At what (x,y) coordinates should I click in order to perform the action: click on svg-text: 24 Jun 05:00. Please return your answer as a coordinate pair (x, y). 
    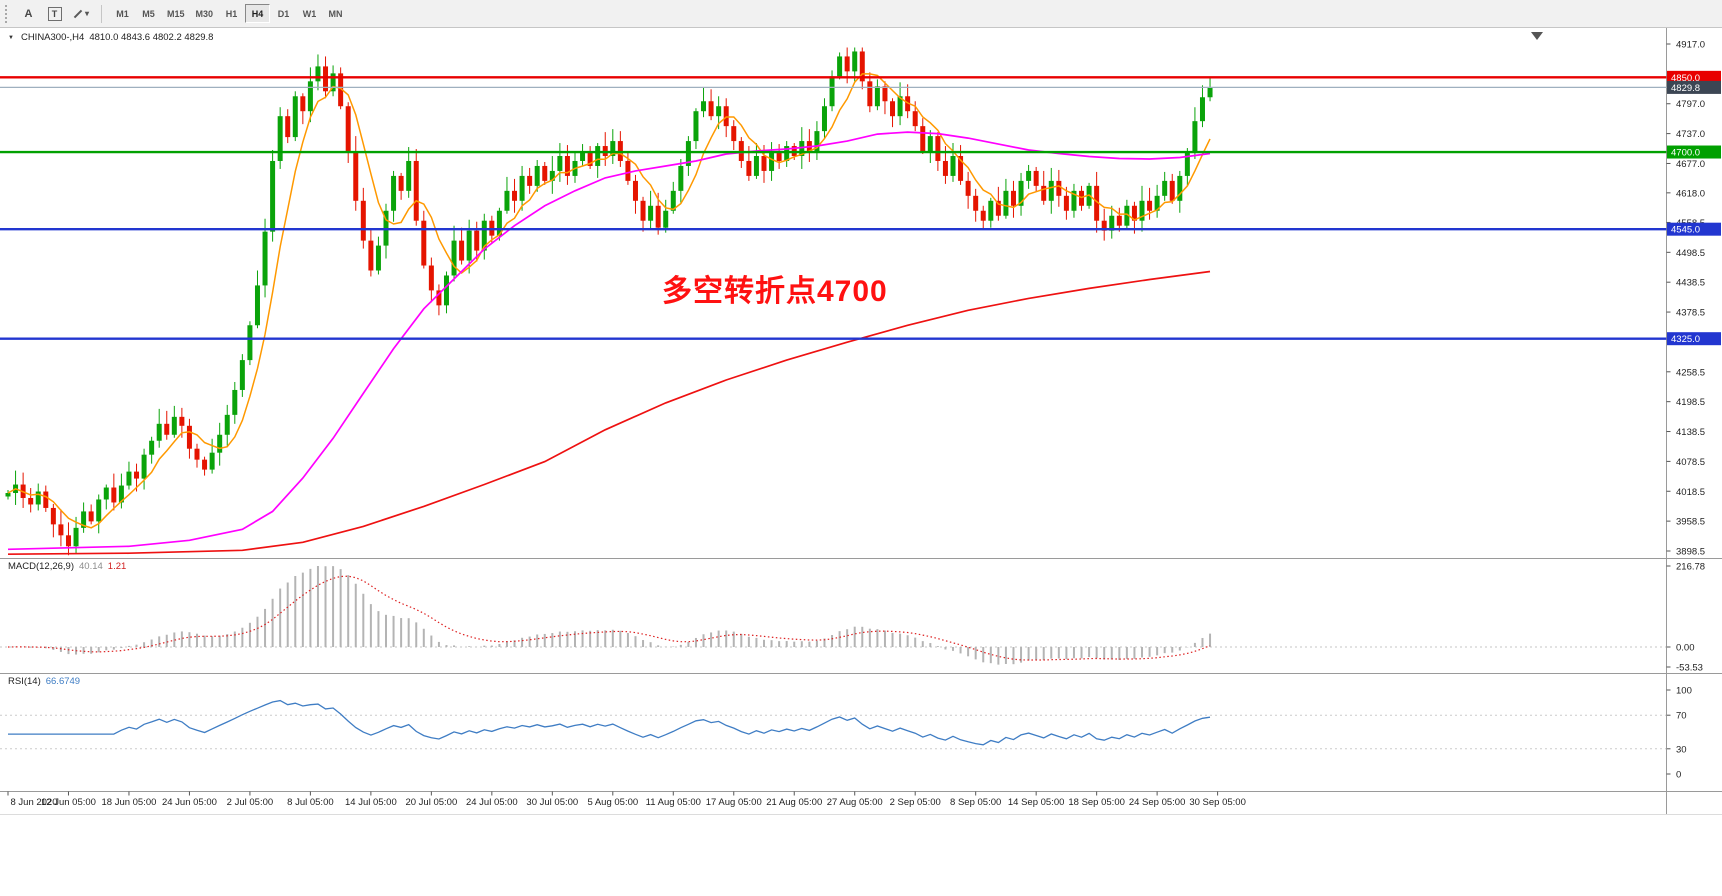
    Looking at the image, I should click on (189, 802).